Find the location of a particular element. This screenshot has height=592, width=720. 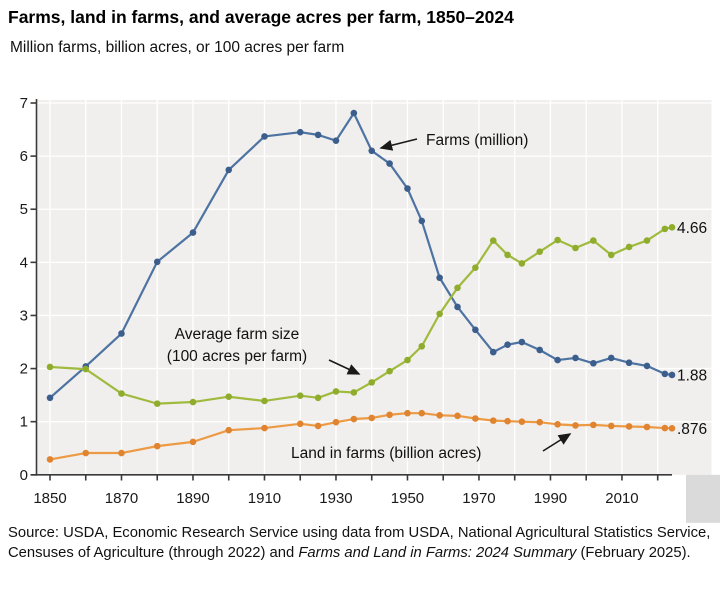

x-tick-label: 1870 is located at coordinates (121, 498).